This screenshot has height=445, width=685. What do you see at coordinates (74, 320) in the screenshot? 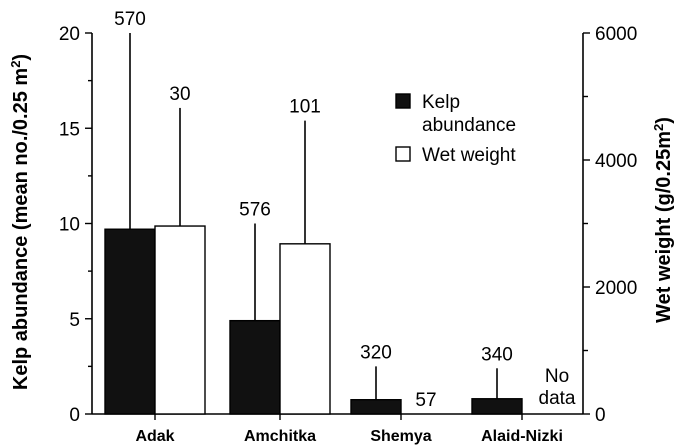
I see `left-tick-label: 5` at bounding box center [74, 320].